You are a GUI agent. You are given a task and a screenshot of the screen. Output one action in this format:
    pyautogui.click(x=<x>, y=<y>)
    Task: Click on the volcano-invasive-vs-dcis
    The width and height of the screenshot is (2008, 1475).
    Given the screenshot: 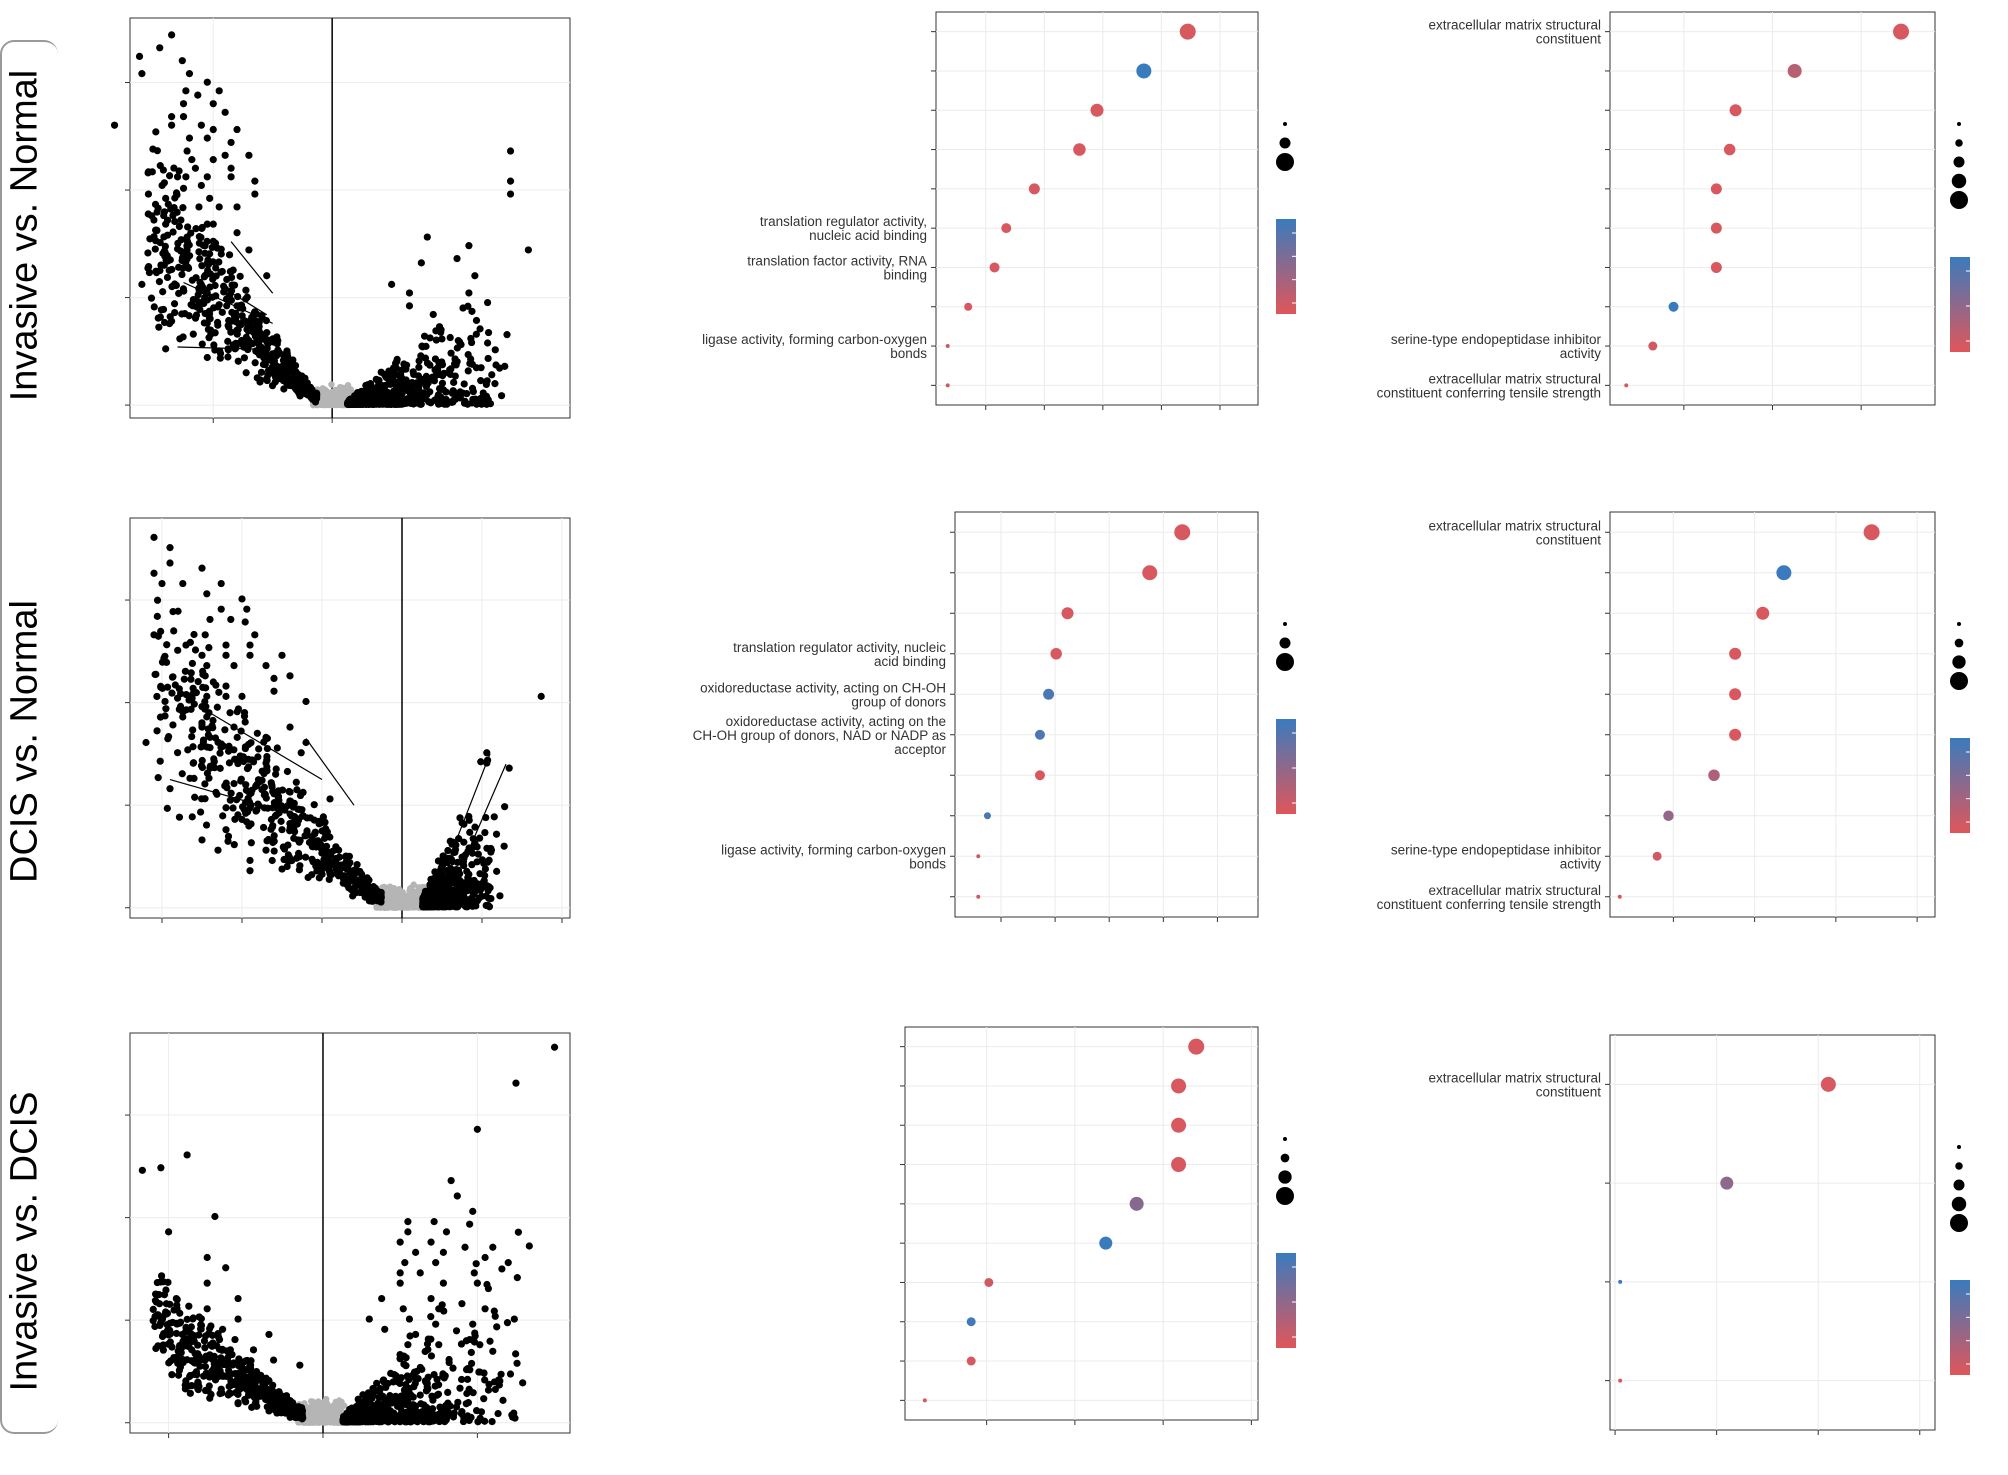 What is the action you would take?
    pyautogui.click(x=348, y=1235)
    